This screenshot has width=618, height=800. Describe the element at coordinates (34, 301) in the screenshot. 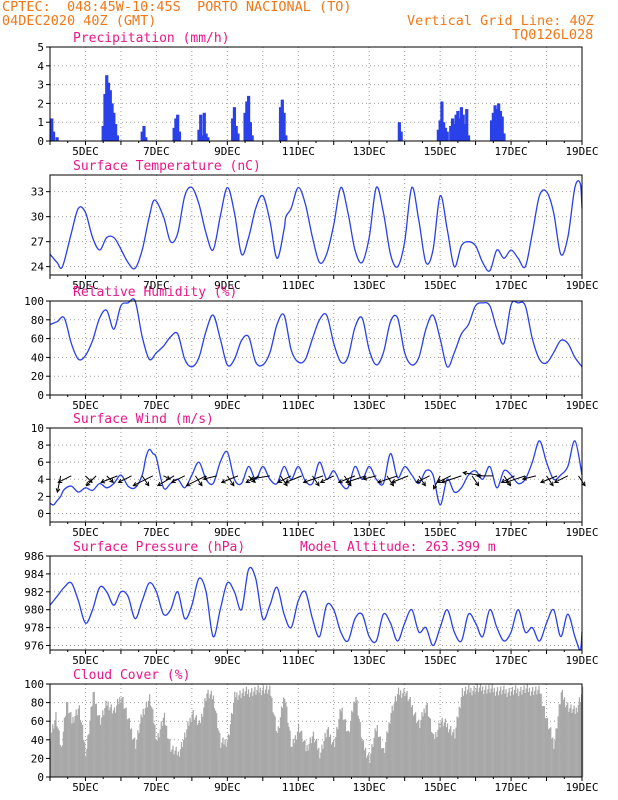

I see `y-tick-label: 100` at that location.